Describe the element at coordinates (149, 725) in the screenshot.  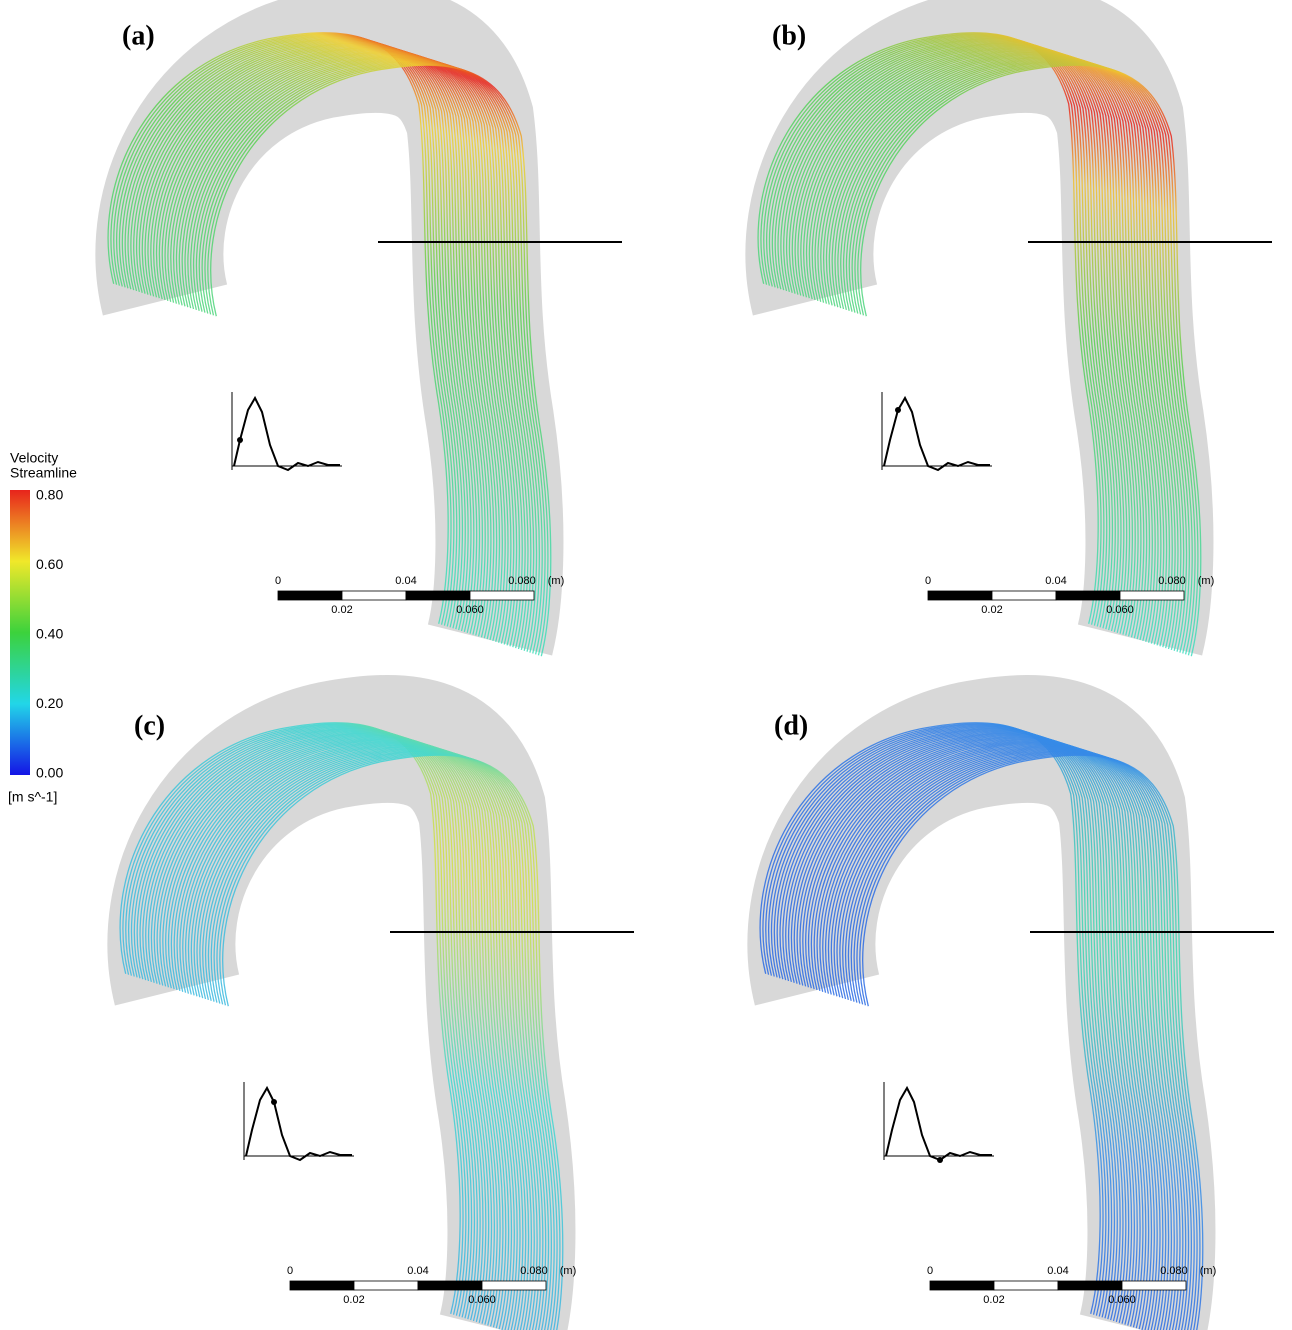
I see `panel-label: (c)` at that location.